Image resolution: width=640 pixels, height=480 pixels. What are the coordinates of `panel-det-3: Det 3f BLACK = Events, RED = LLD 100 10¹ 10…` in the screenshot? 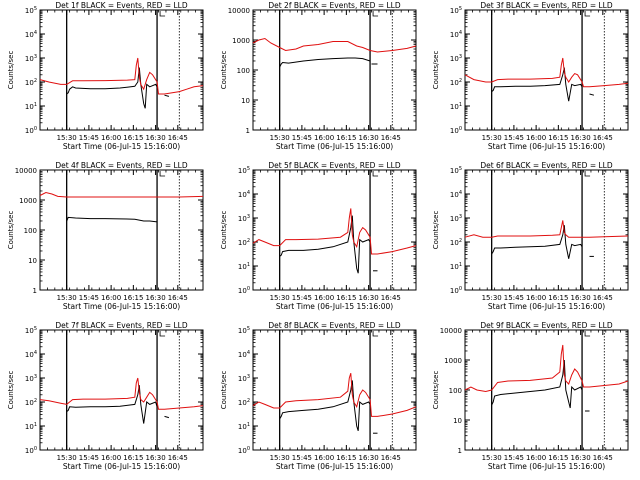 It's located at (530, 76).